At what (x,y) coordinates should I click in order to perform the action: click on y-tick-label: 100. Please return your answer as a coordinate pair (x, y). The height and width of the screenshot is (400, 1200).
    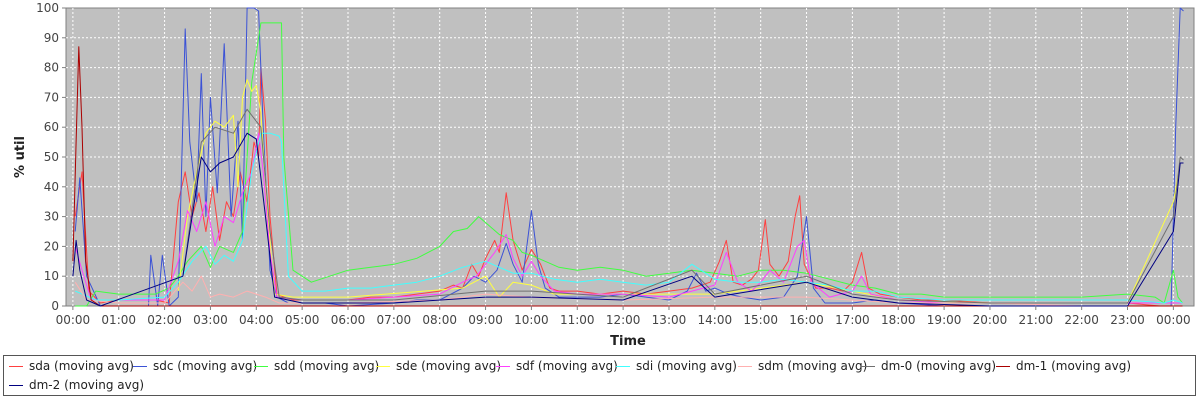
    Looking at the image, I should click on (47, 8).